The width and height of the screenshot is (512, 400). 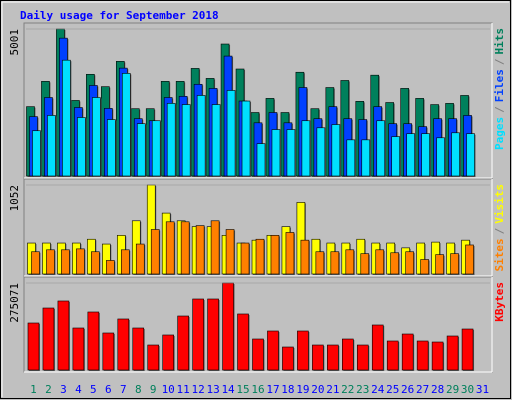 What do you see at coordinates (228, 389) in the screenshot?
I see `x-tick-label: 14` at bounding box center [228, 389].